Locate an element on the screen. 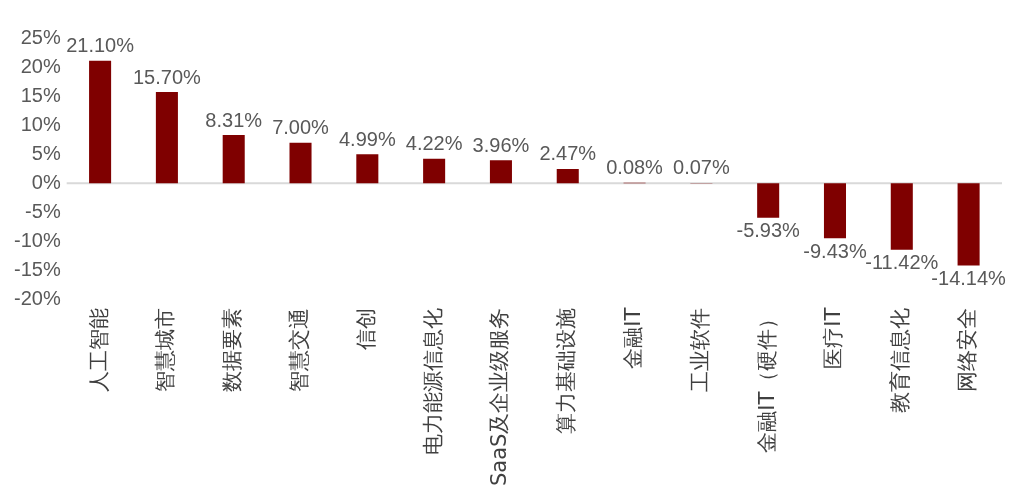 The height and width of the screenshot is (502, 1020). data-label: -11.42% is located at coordinates (902, 262).